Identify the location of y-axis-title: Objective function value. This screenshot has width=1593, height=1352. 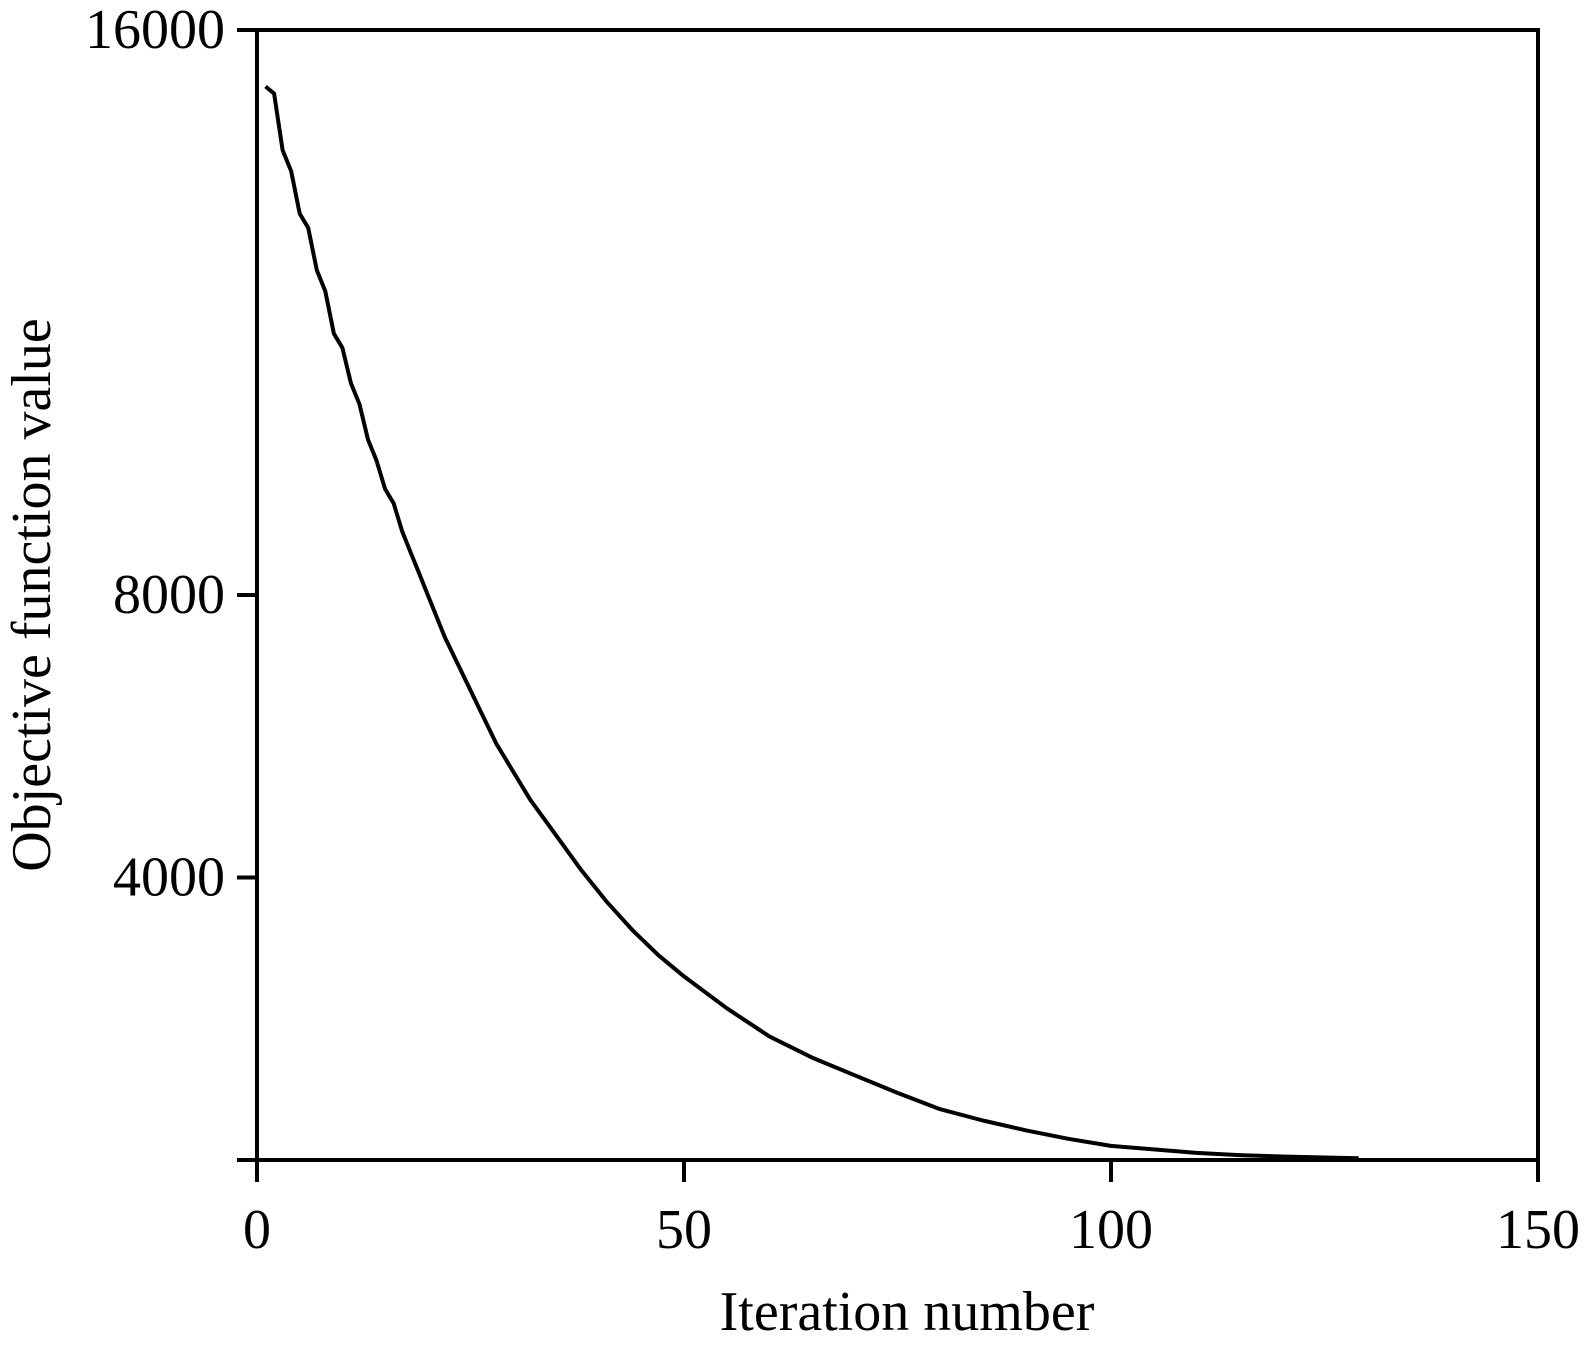
(32, 595).